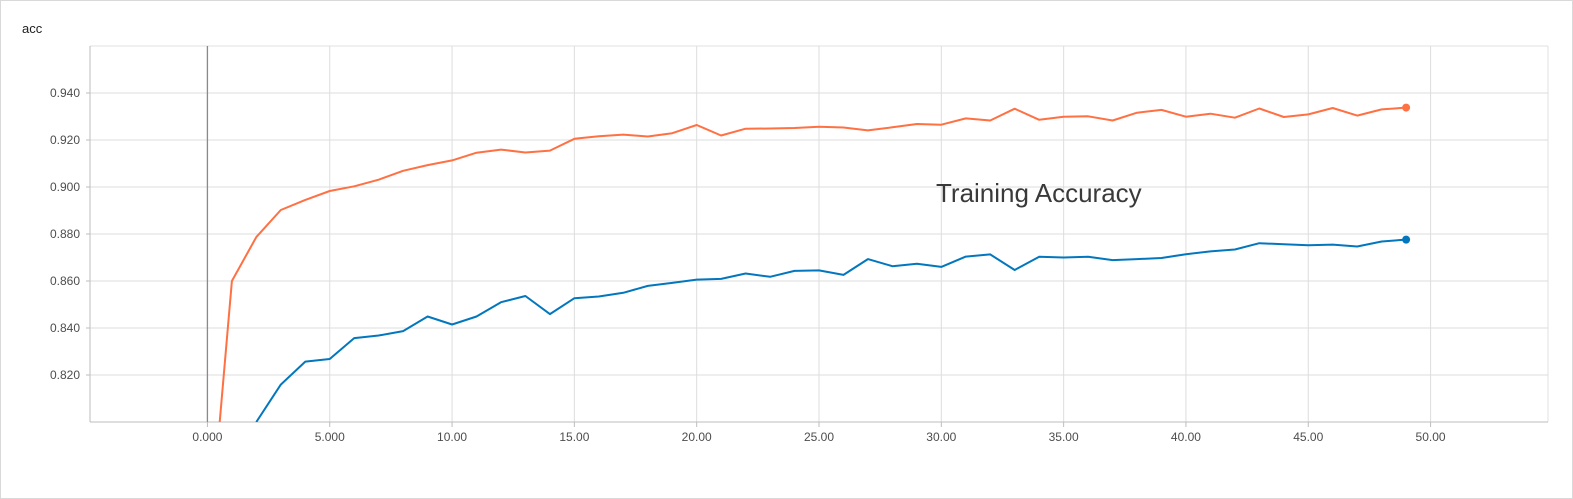 The width and height of the screenshot is (1573, 499). What do you see at coordinates (65, 281) in the screenshot?
I see `y-tick-label: 0.860` at bounding box center [65, 281].